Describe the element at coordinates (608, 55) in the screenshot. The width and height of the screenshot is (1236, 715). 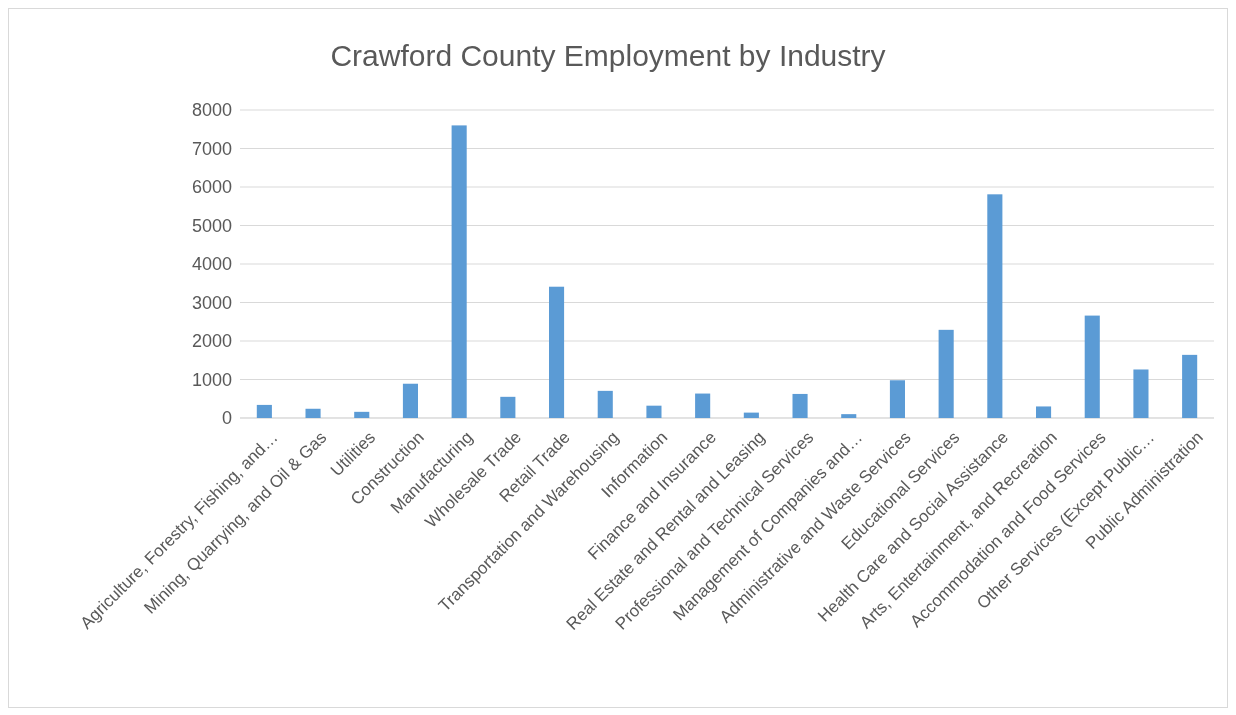
I see `chart-title: Crawford County Employment by Industry` at that location.